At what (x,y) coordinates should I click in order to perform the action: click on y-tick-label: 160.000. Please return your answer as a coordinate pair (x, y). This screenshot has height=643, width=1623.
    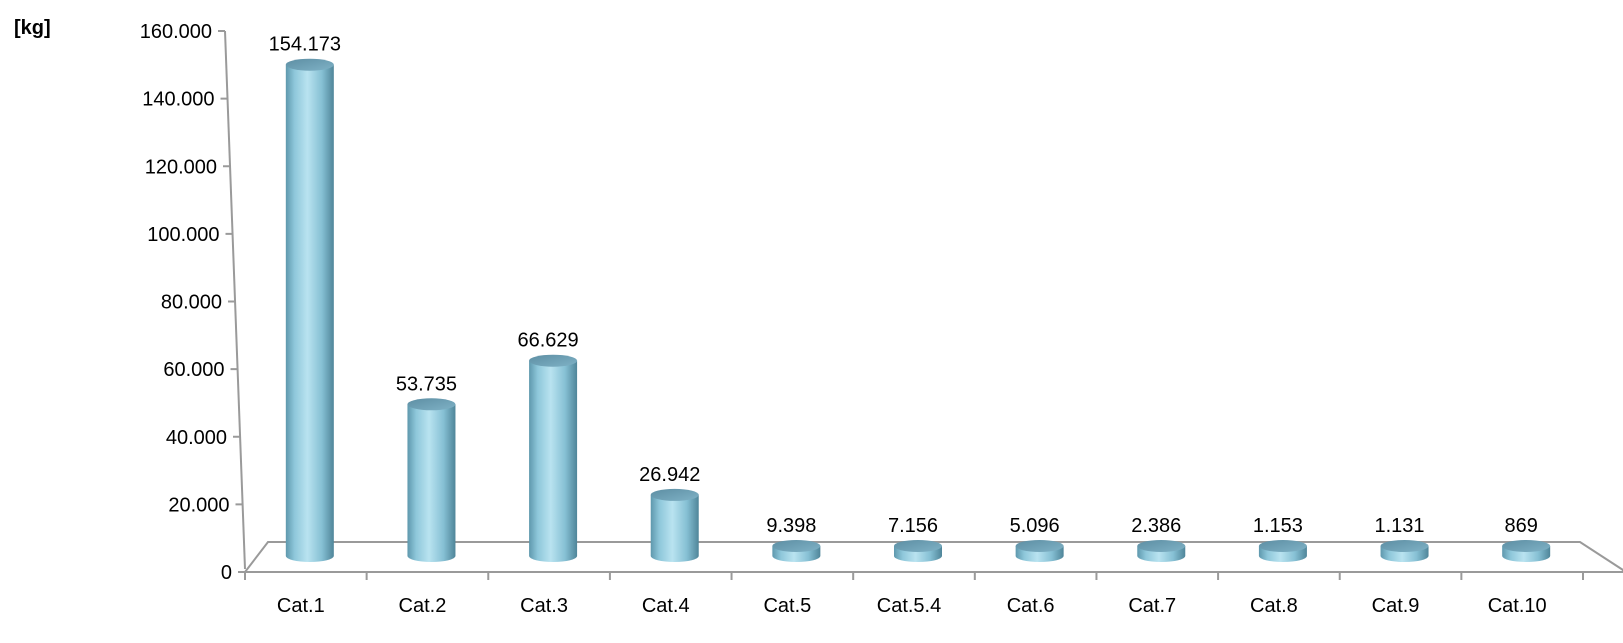
    Looking at the image, I should click on (176, 32).